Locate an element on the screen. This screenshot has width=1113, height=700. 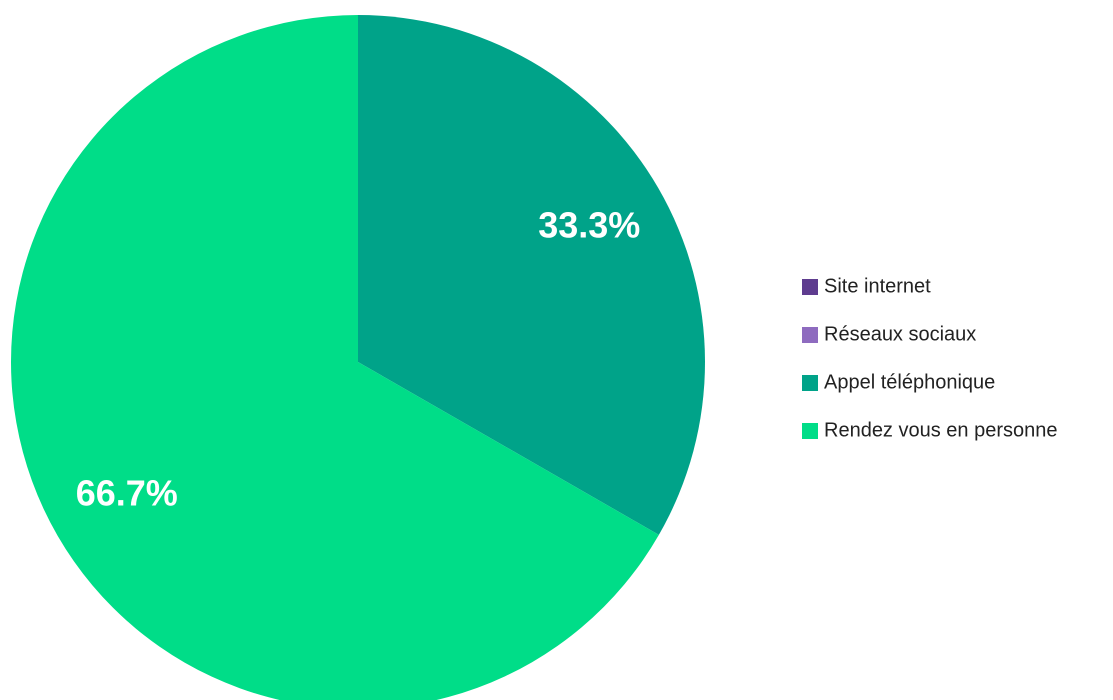
legend-label: Appel téléphonique is located at coordinates (909, 382).